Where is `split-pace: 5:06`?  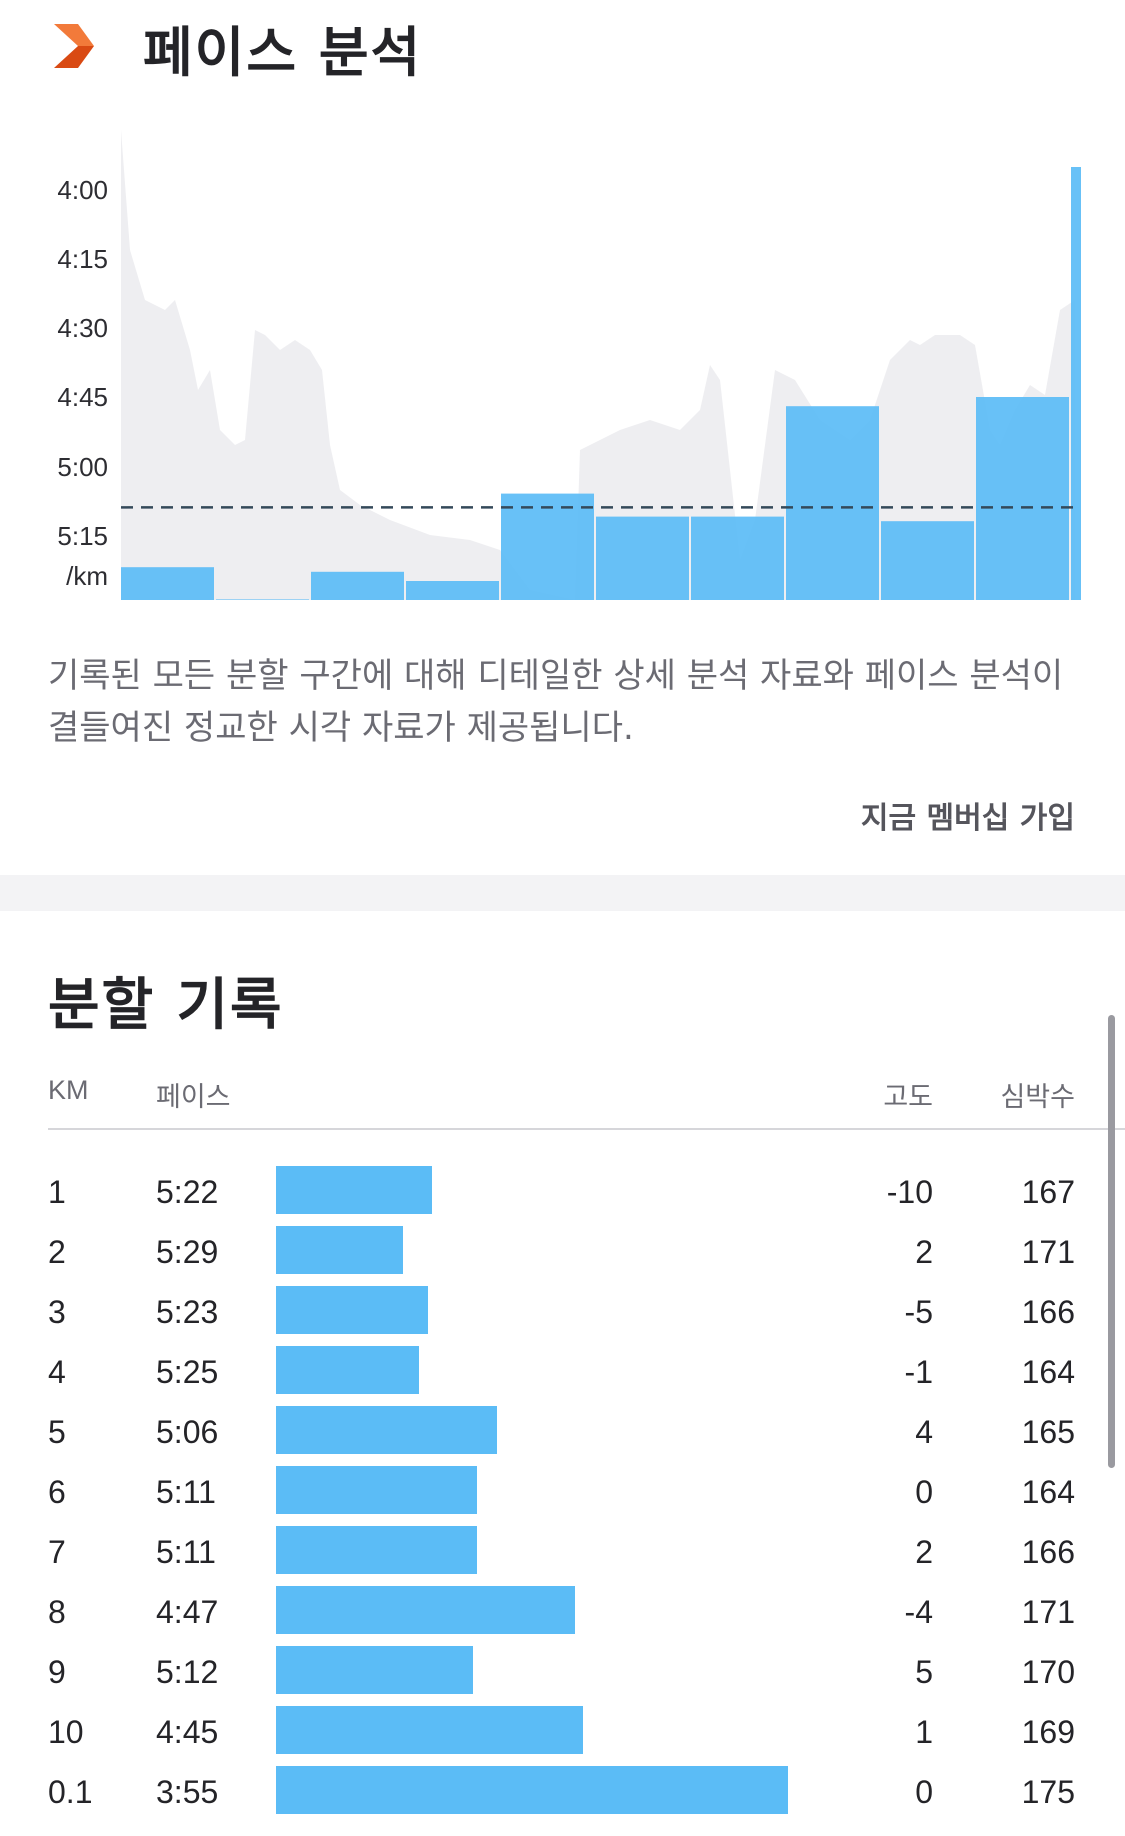
split-pace: 5:06 is located at coordinates (187, 1432).